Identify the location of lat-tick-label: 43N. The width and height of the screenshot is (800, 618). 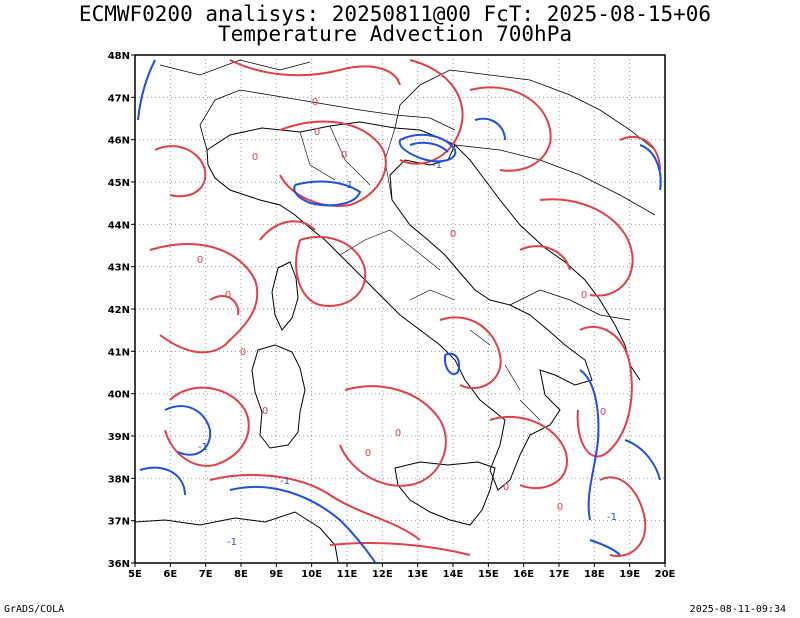
(119, 268).